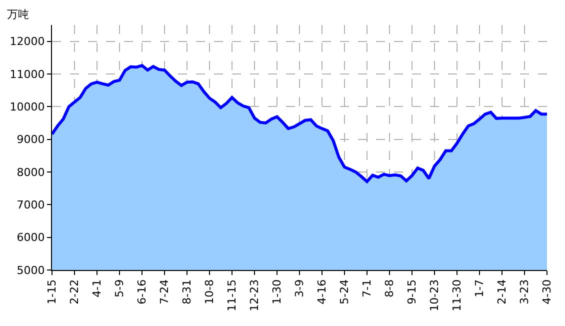 The image size is (565, 326). Describe the element at coordinates (30, 270) in the screenshot. I see `y-tick-label: 5000` at that location.